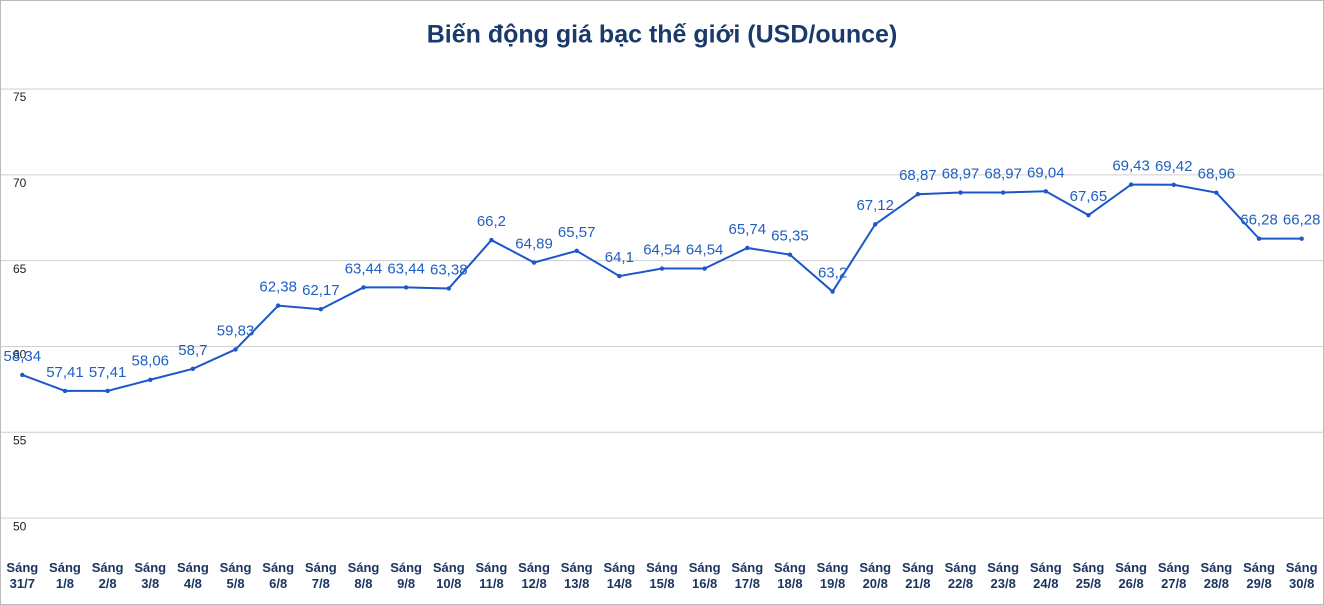  Describe the element at coordinates (875, 205) in the screenshot. I see `data-label: 67,12` at that location.